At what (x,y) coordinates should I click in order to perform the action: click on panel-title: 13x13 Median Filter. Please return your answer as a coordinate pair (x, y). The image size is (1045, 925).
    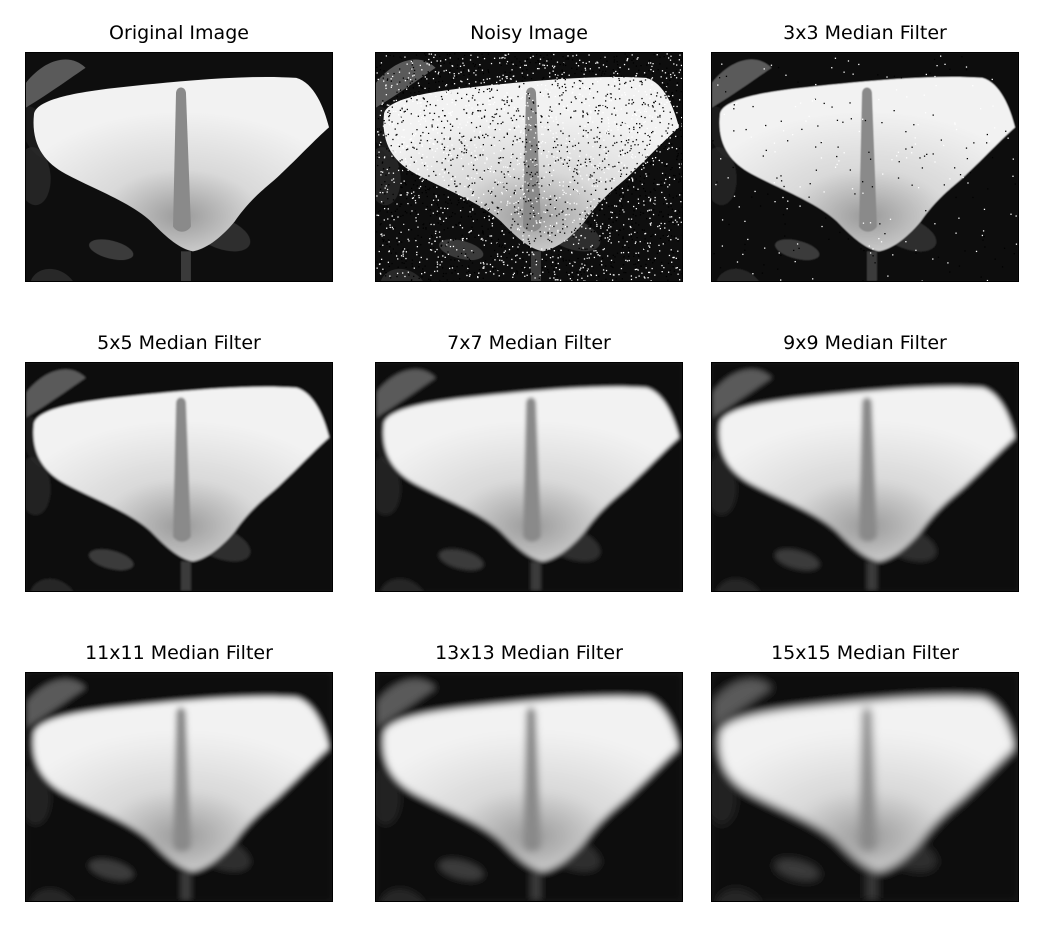
    Looking at the image, I should click on (529, 653).